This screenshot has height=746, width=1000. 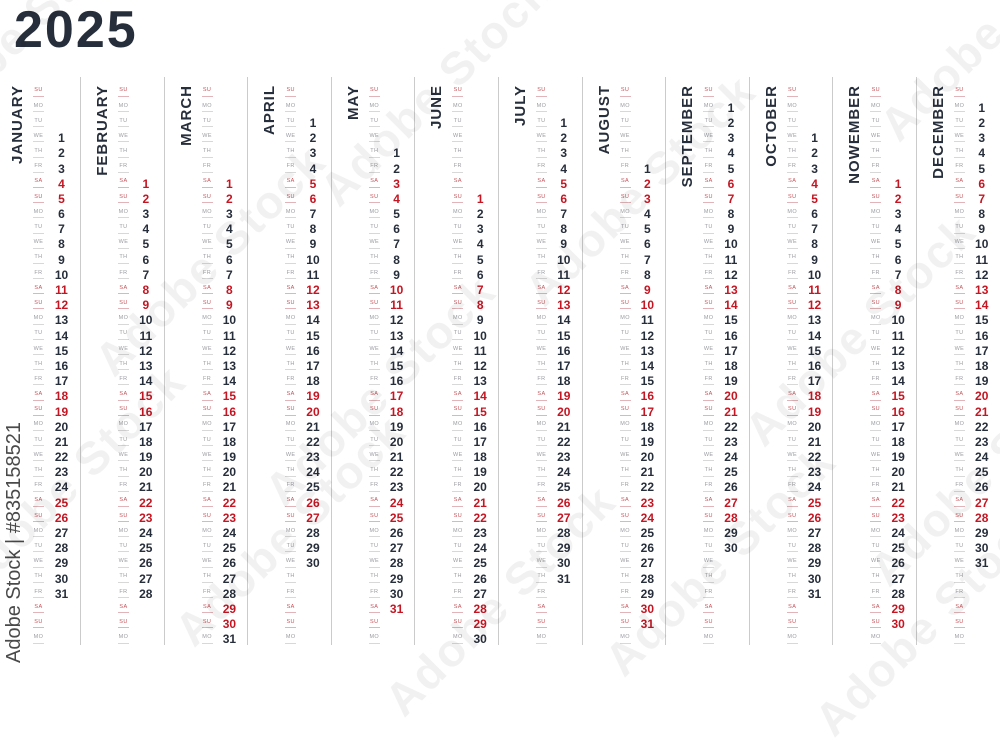 What do you see at coordinates (223, 244) in the screenshot?
I see `calendar-row: WE 5` at bounding box center [223, 244].